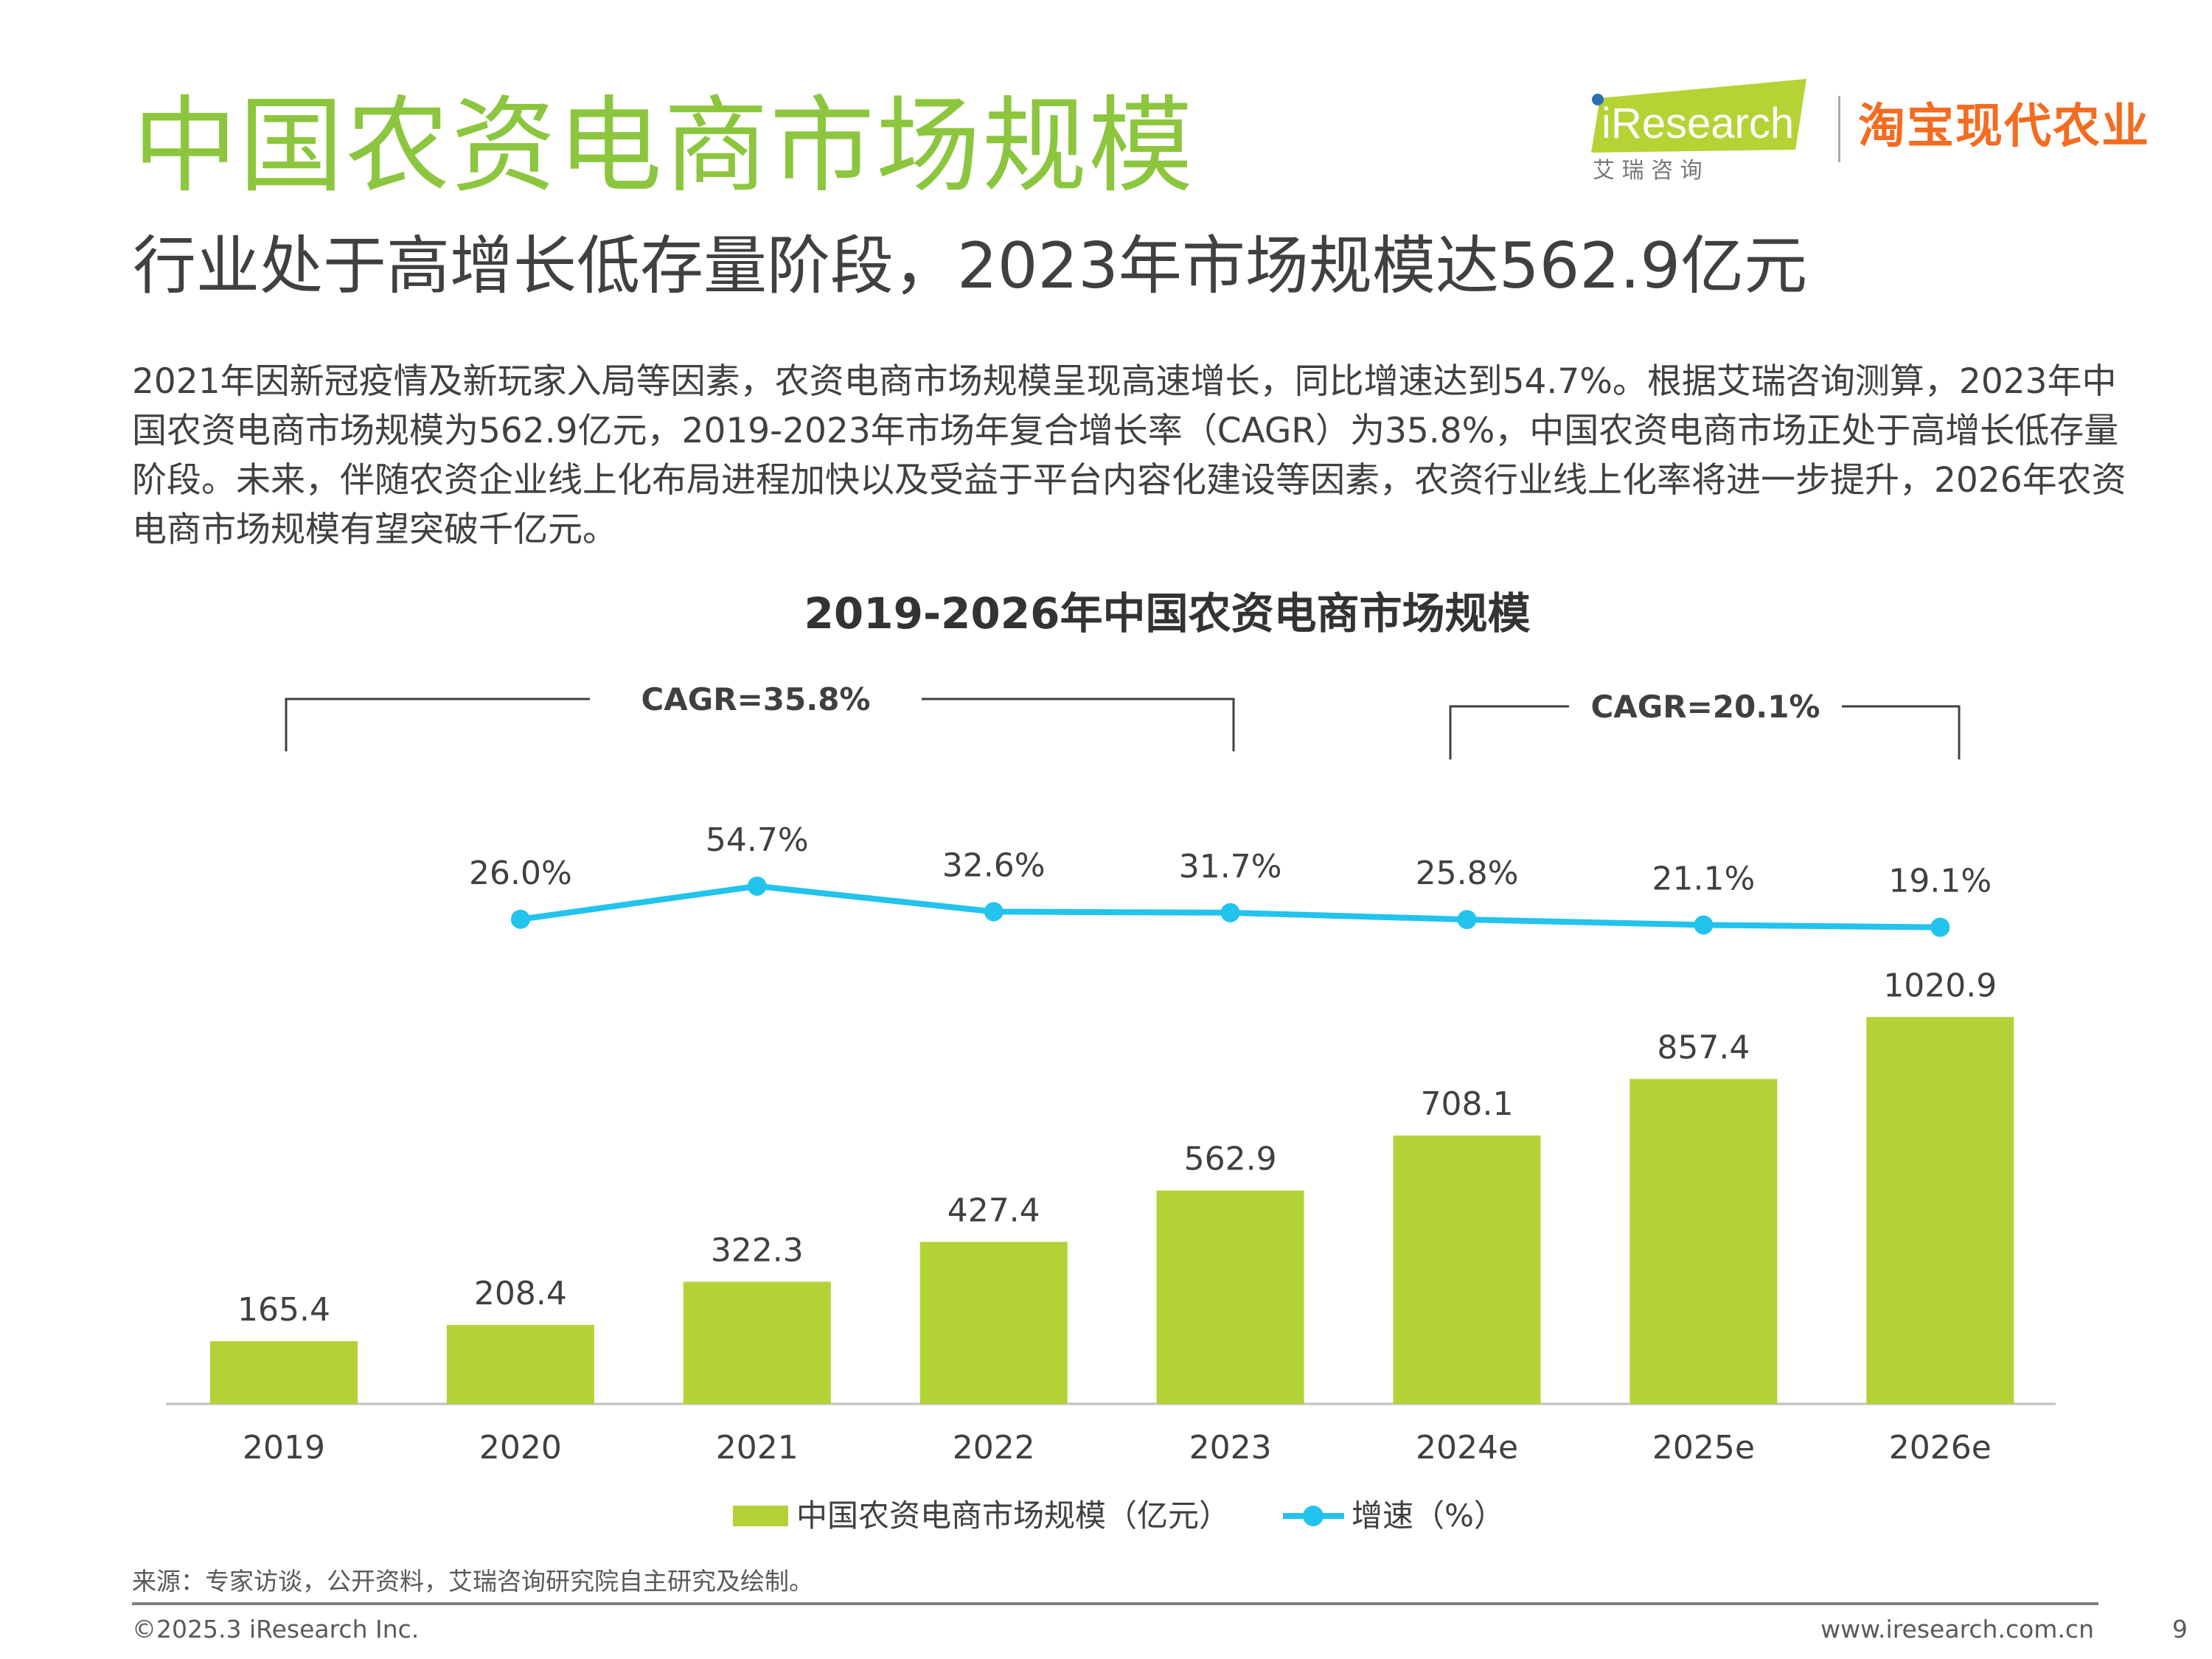  What do you see at coordinates (520, 873) in the screenshot?
I see `growth-value-label: 26.0%` at bounding box center [520, 873].